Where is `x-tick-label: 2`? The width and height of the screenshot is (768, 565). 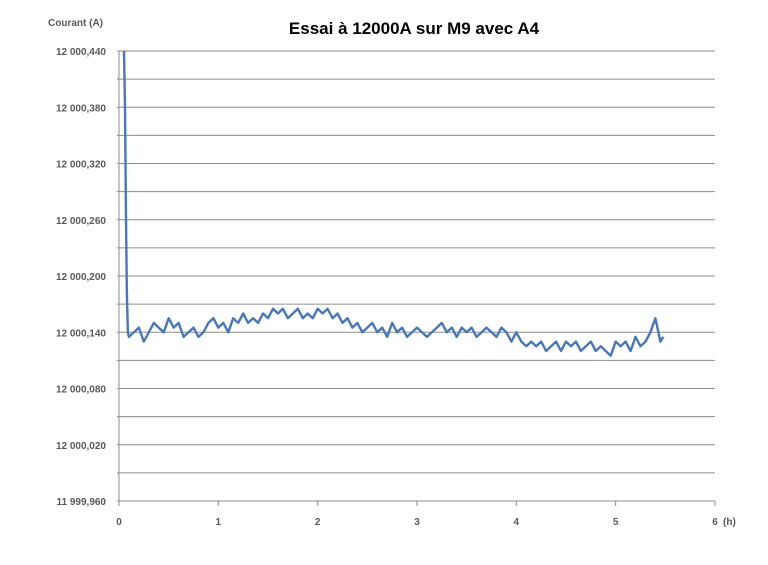 x-tick-label: 2 is located at coordinates (318, 522).